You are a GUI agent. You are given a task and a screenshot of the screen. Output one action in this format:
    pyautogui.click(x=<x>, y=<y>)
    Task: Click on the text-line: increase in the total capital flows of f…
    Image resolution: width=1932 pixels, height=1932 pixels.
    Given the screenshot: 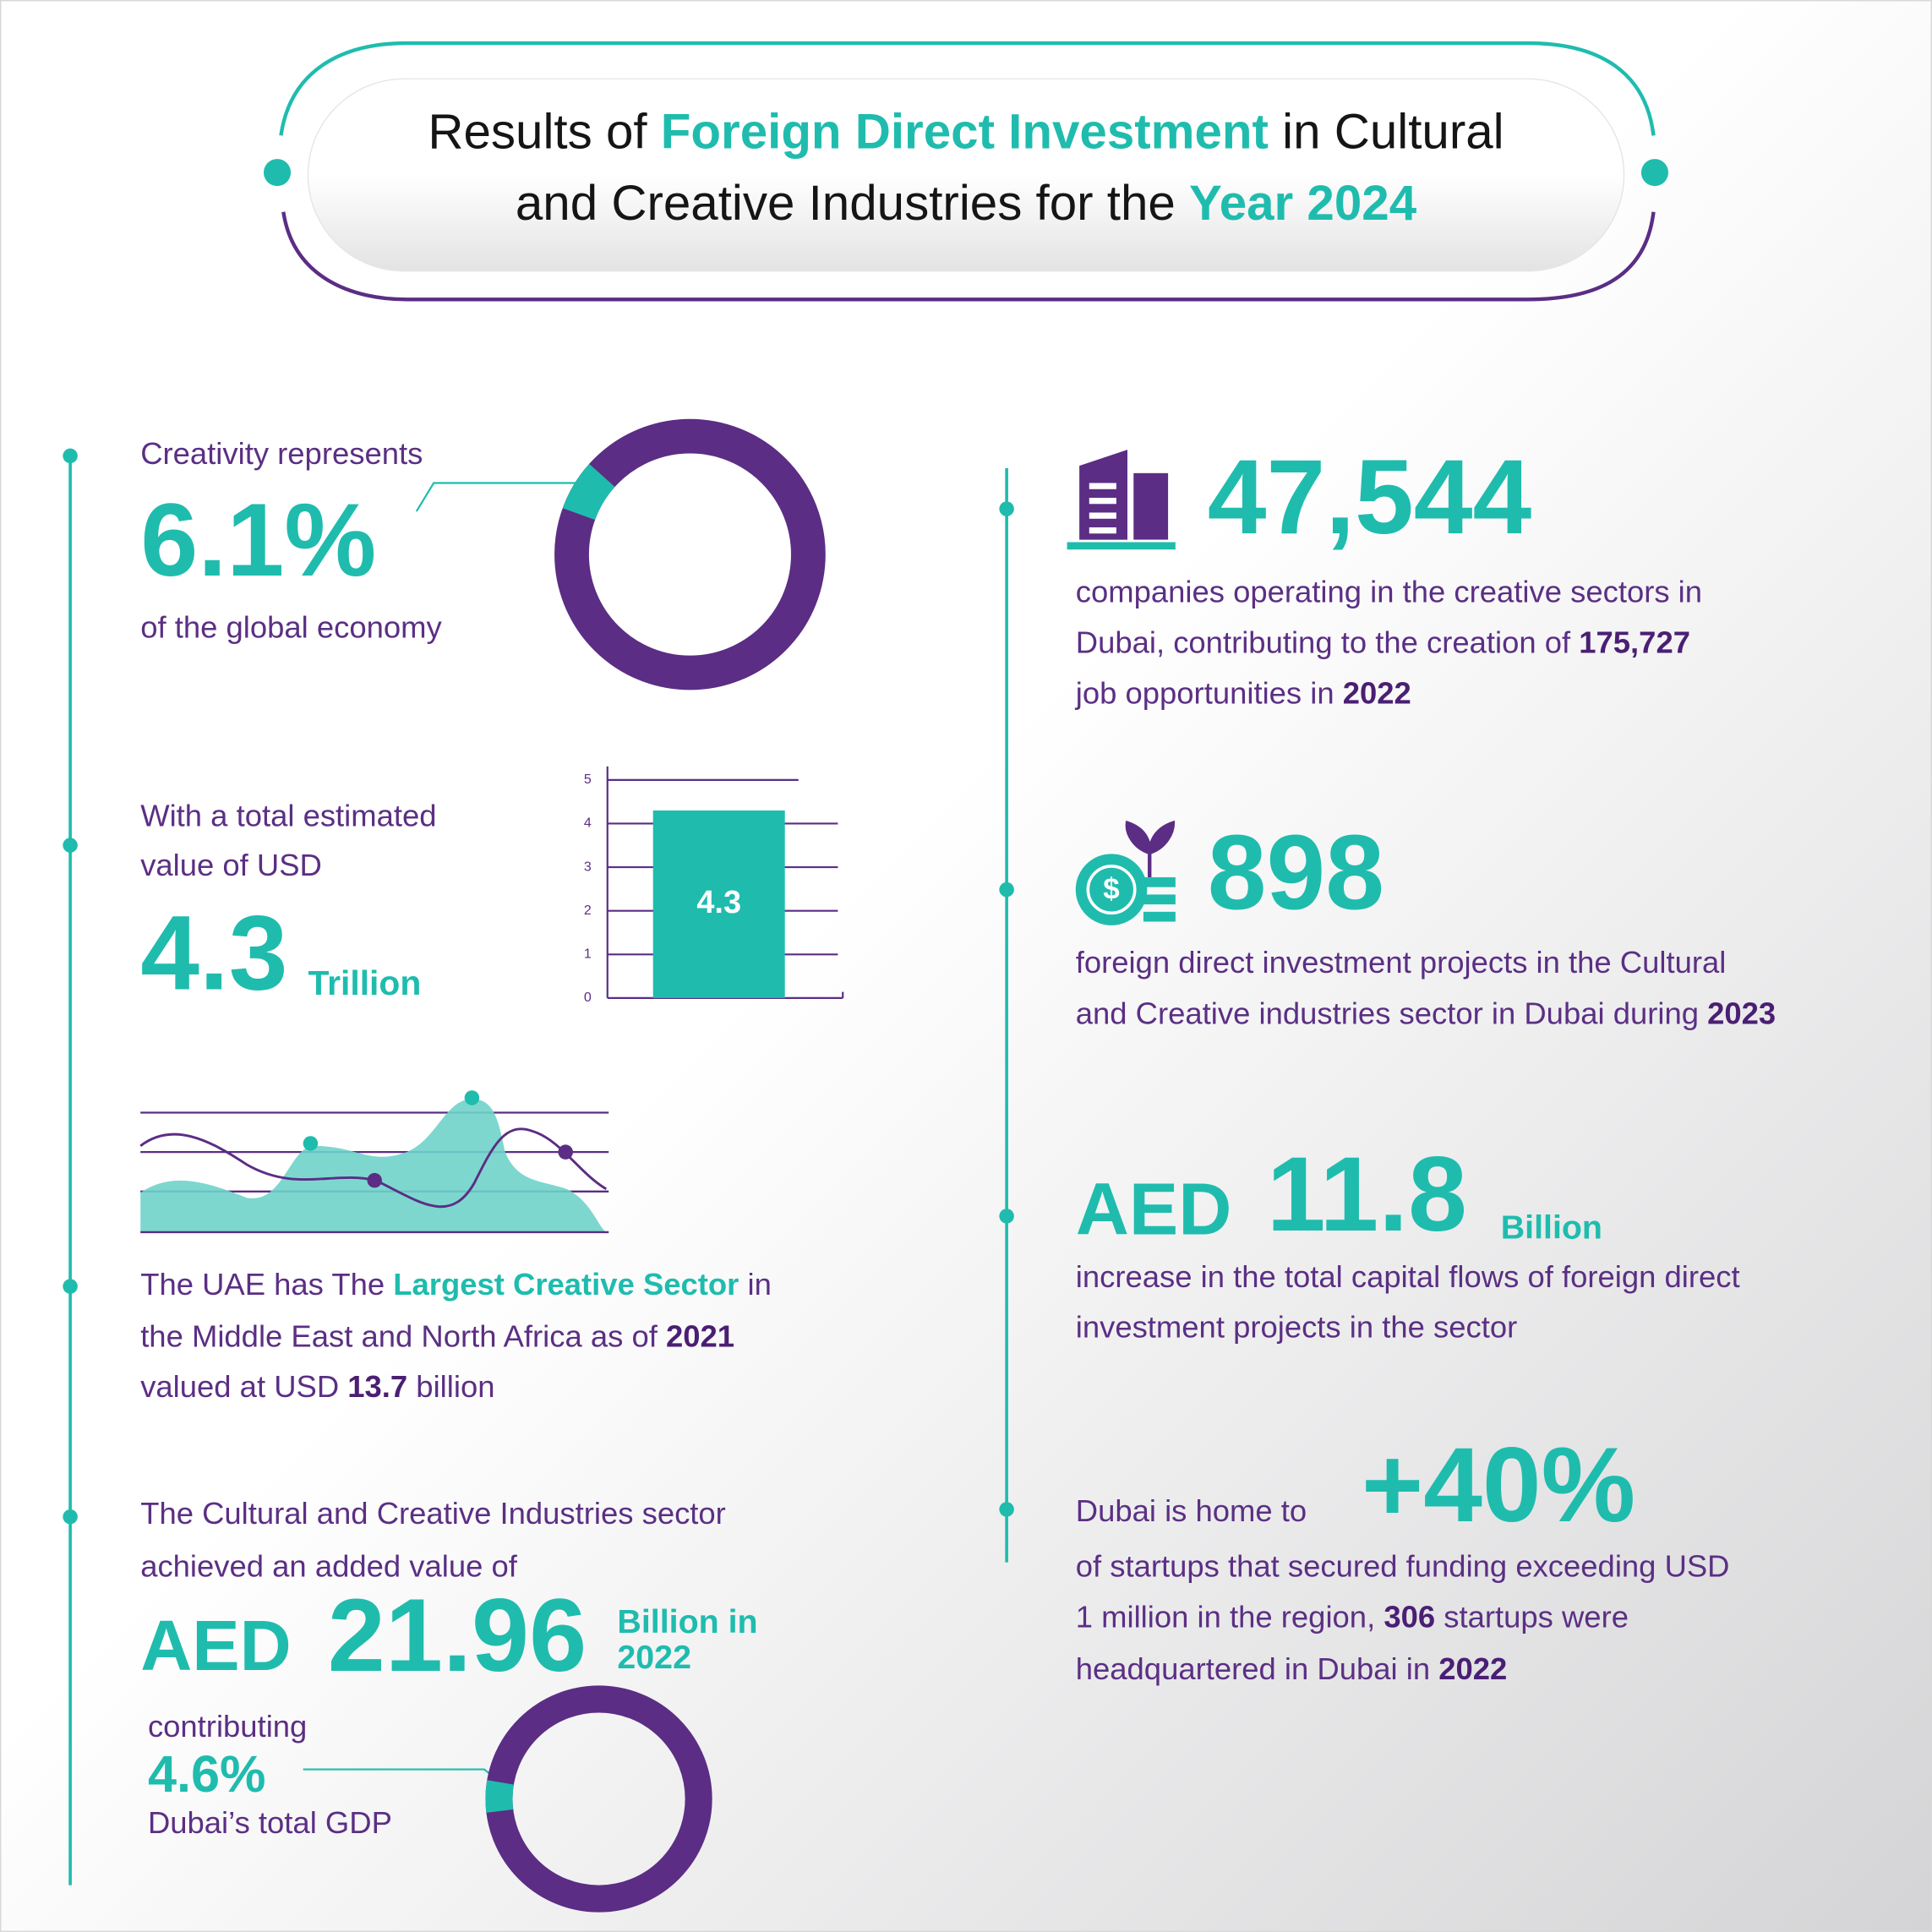 What is the action you would take?
    pyautogui.click(x=1408, y=1276)
    